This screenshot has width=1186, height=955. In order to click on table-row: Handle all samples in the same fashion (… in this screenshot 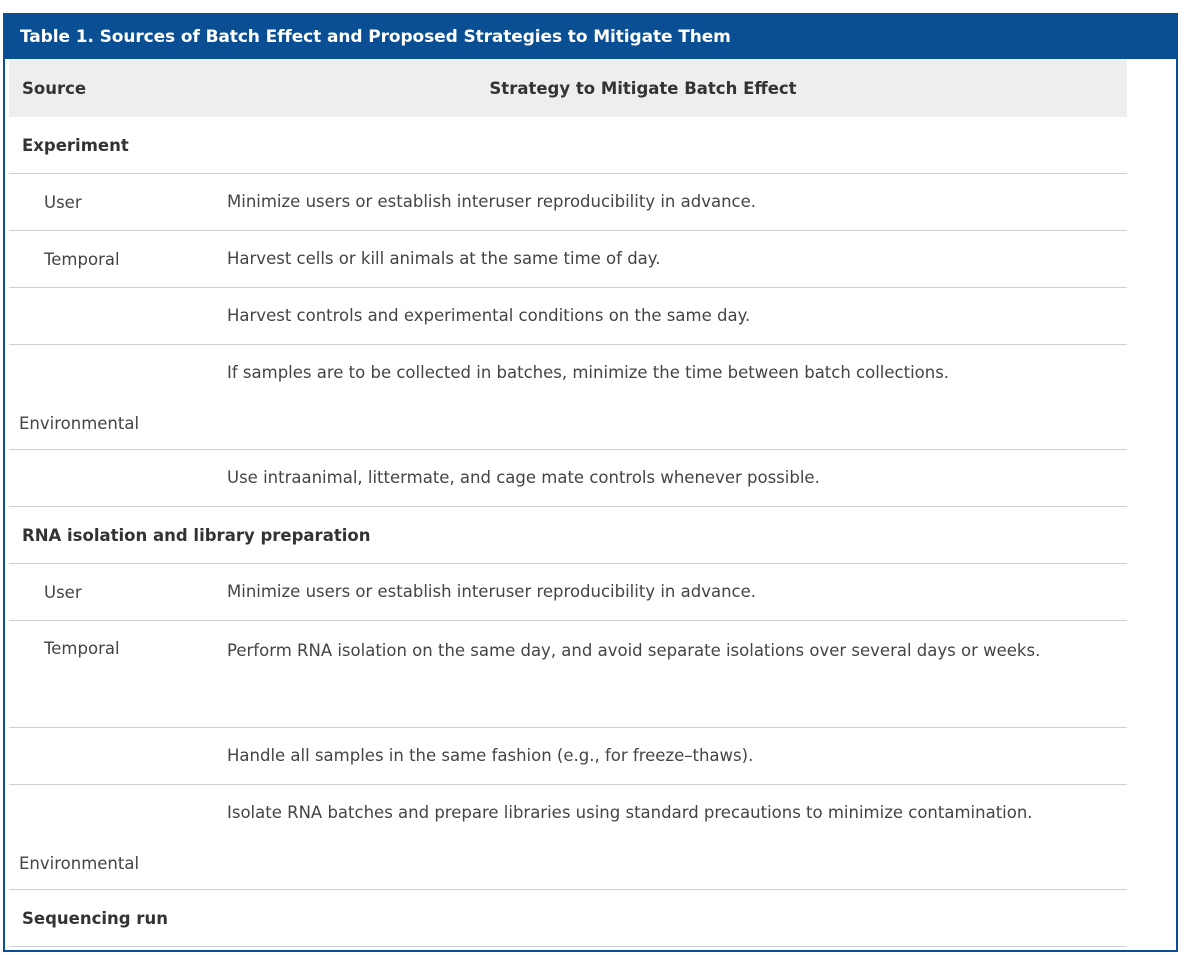, I will do `click(568, 756)`.